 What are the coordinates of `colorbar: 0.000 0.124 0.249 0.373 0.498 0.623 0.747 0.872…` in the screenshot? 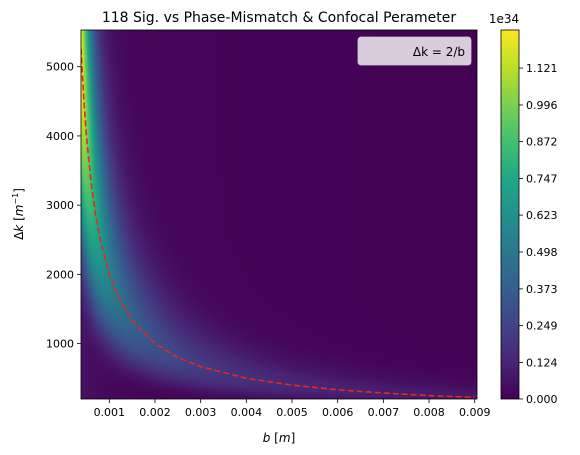 It's located at (523, 209).